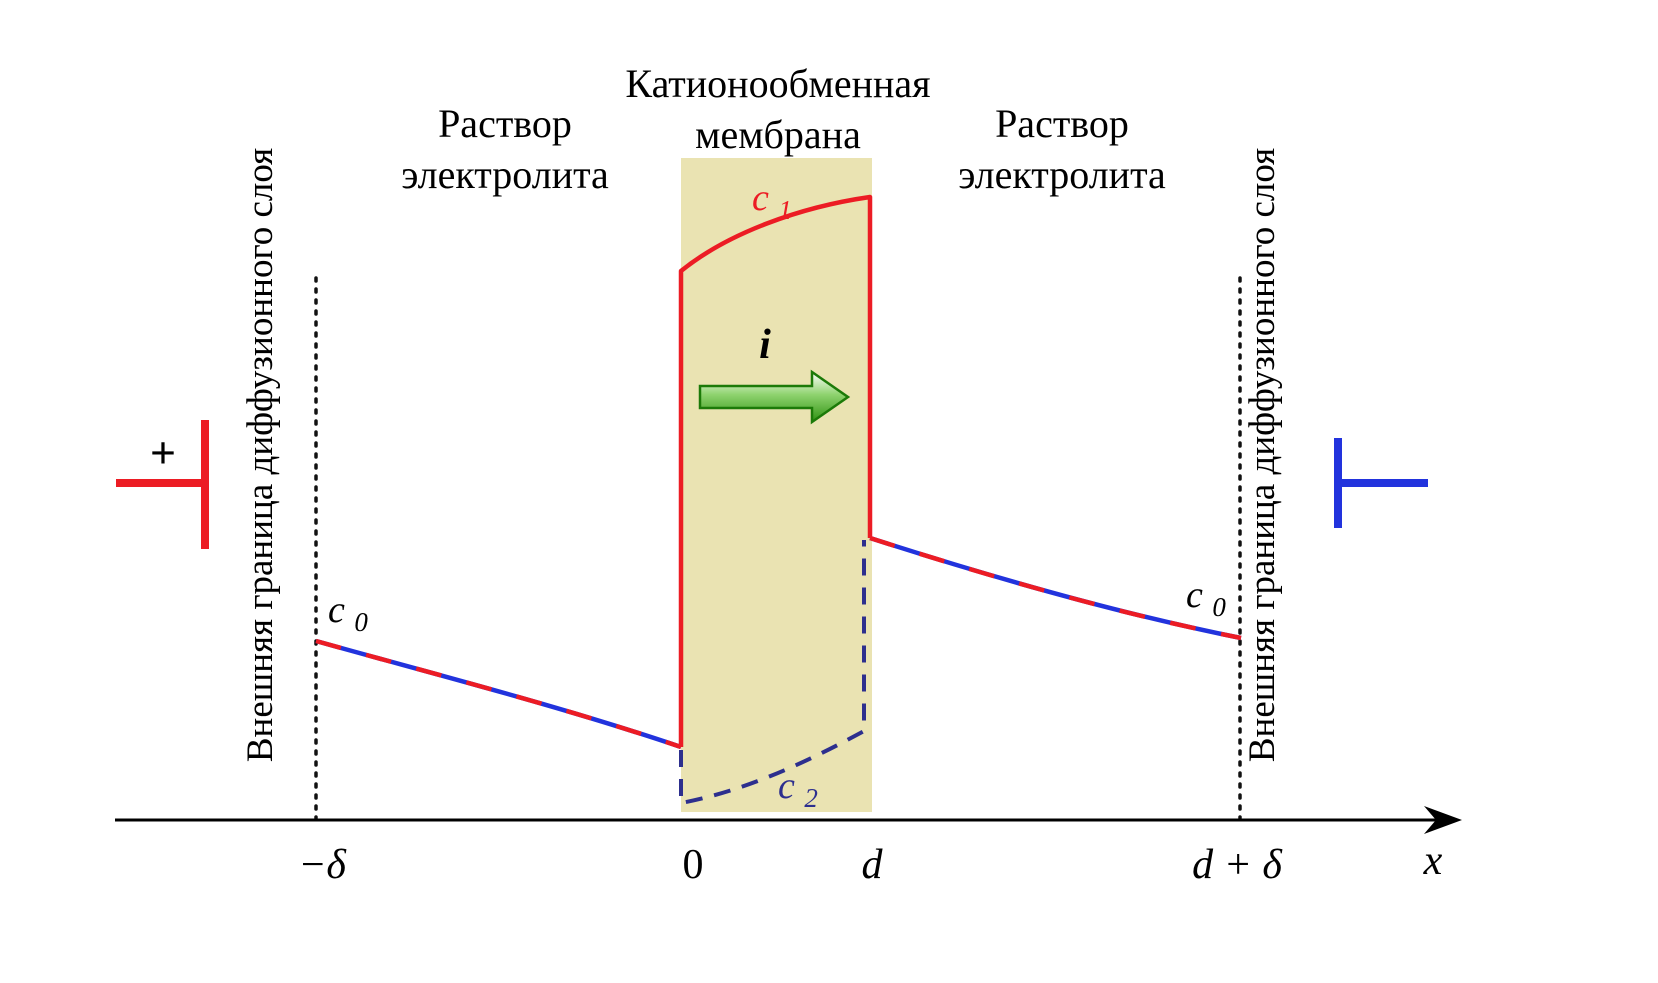 The width and height of the screenshot is (1658, 983). What do you see at coordinates (1206, 598) in the screenshot?
I see `c0-right-label: c 0` at bounding box center [1206, 598].